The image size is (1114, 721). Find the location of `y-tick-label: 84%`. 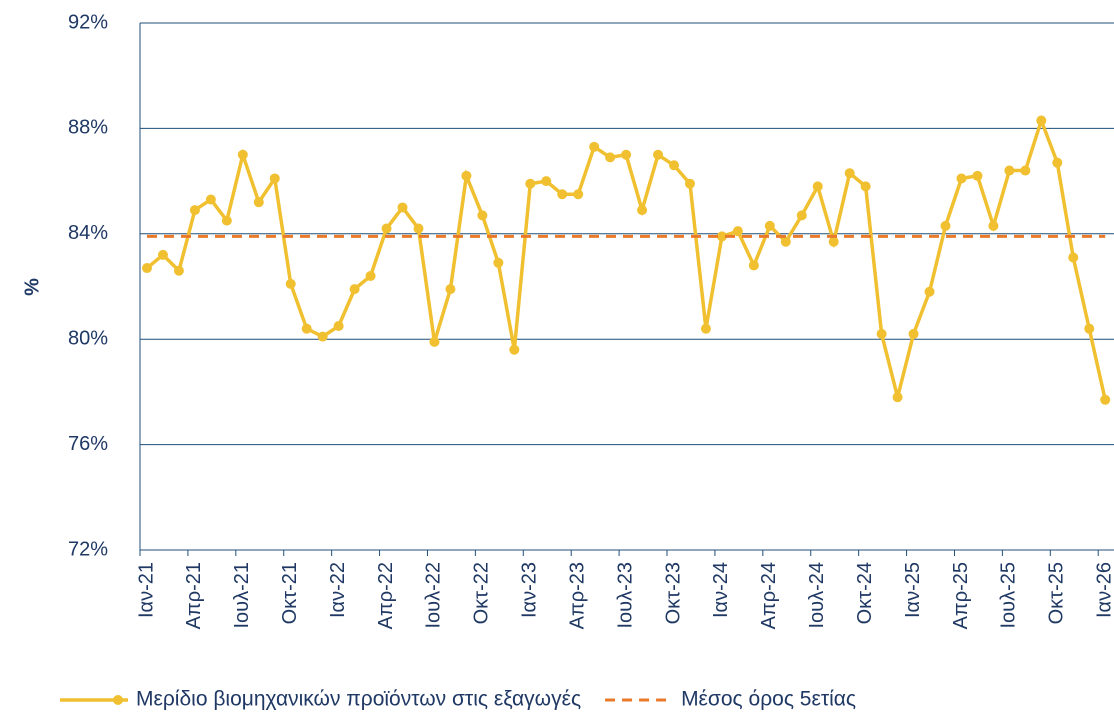

y-tick-label: 84% is located at coordinates (88, 233).